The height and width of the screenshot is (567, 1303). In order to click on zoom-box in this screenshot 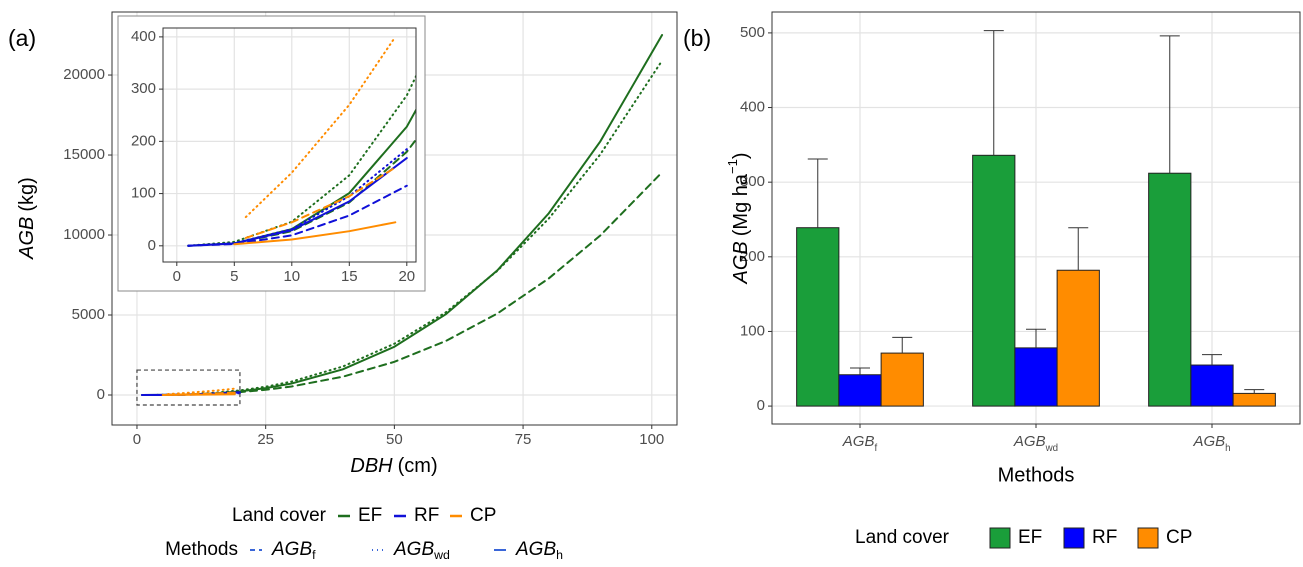, I will do `click(188, 387)`.